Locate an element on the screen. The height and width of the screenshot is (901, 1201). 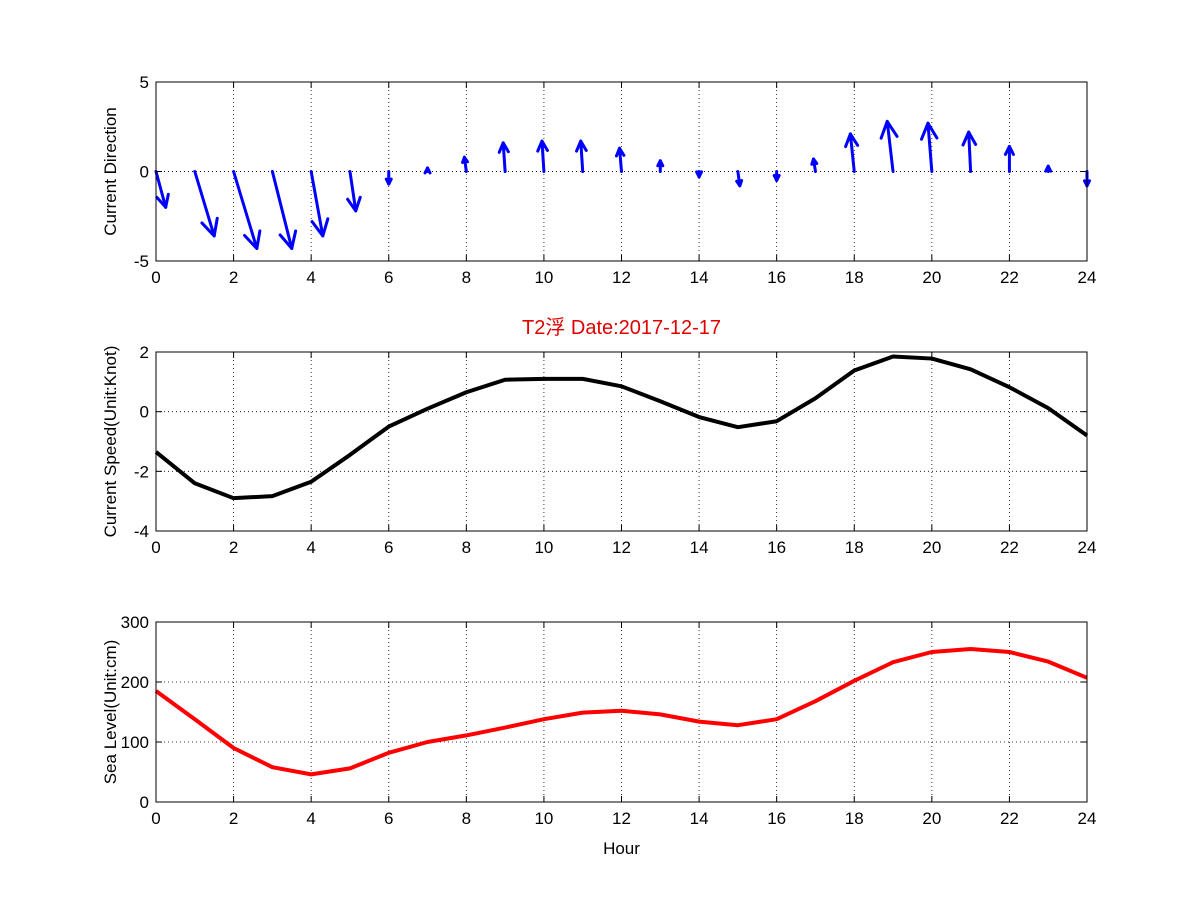
current-direction-xtick-label: 24 is located at coordinates (1087, 277).